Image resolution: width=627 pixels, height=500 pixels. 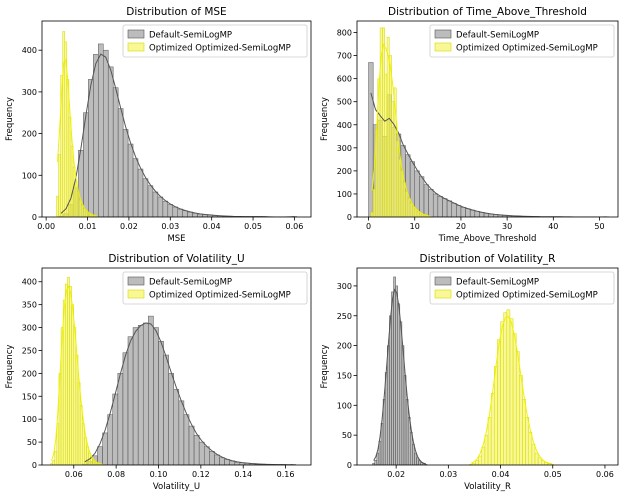 What do you see at coordinates (368, 226) in the screenshot?
I see `x-tick-label: 0` at bounding box center [368, 226].